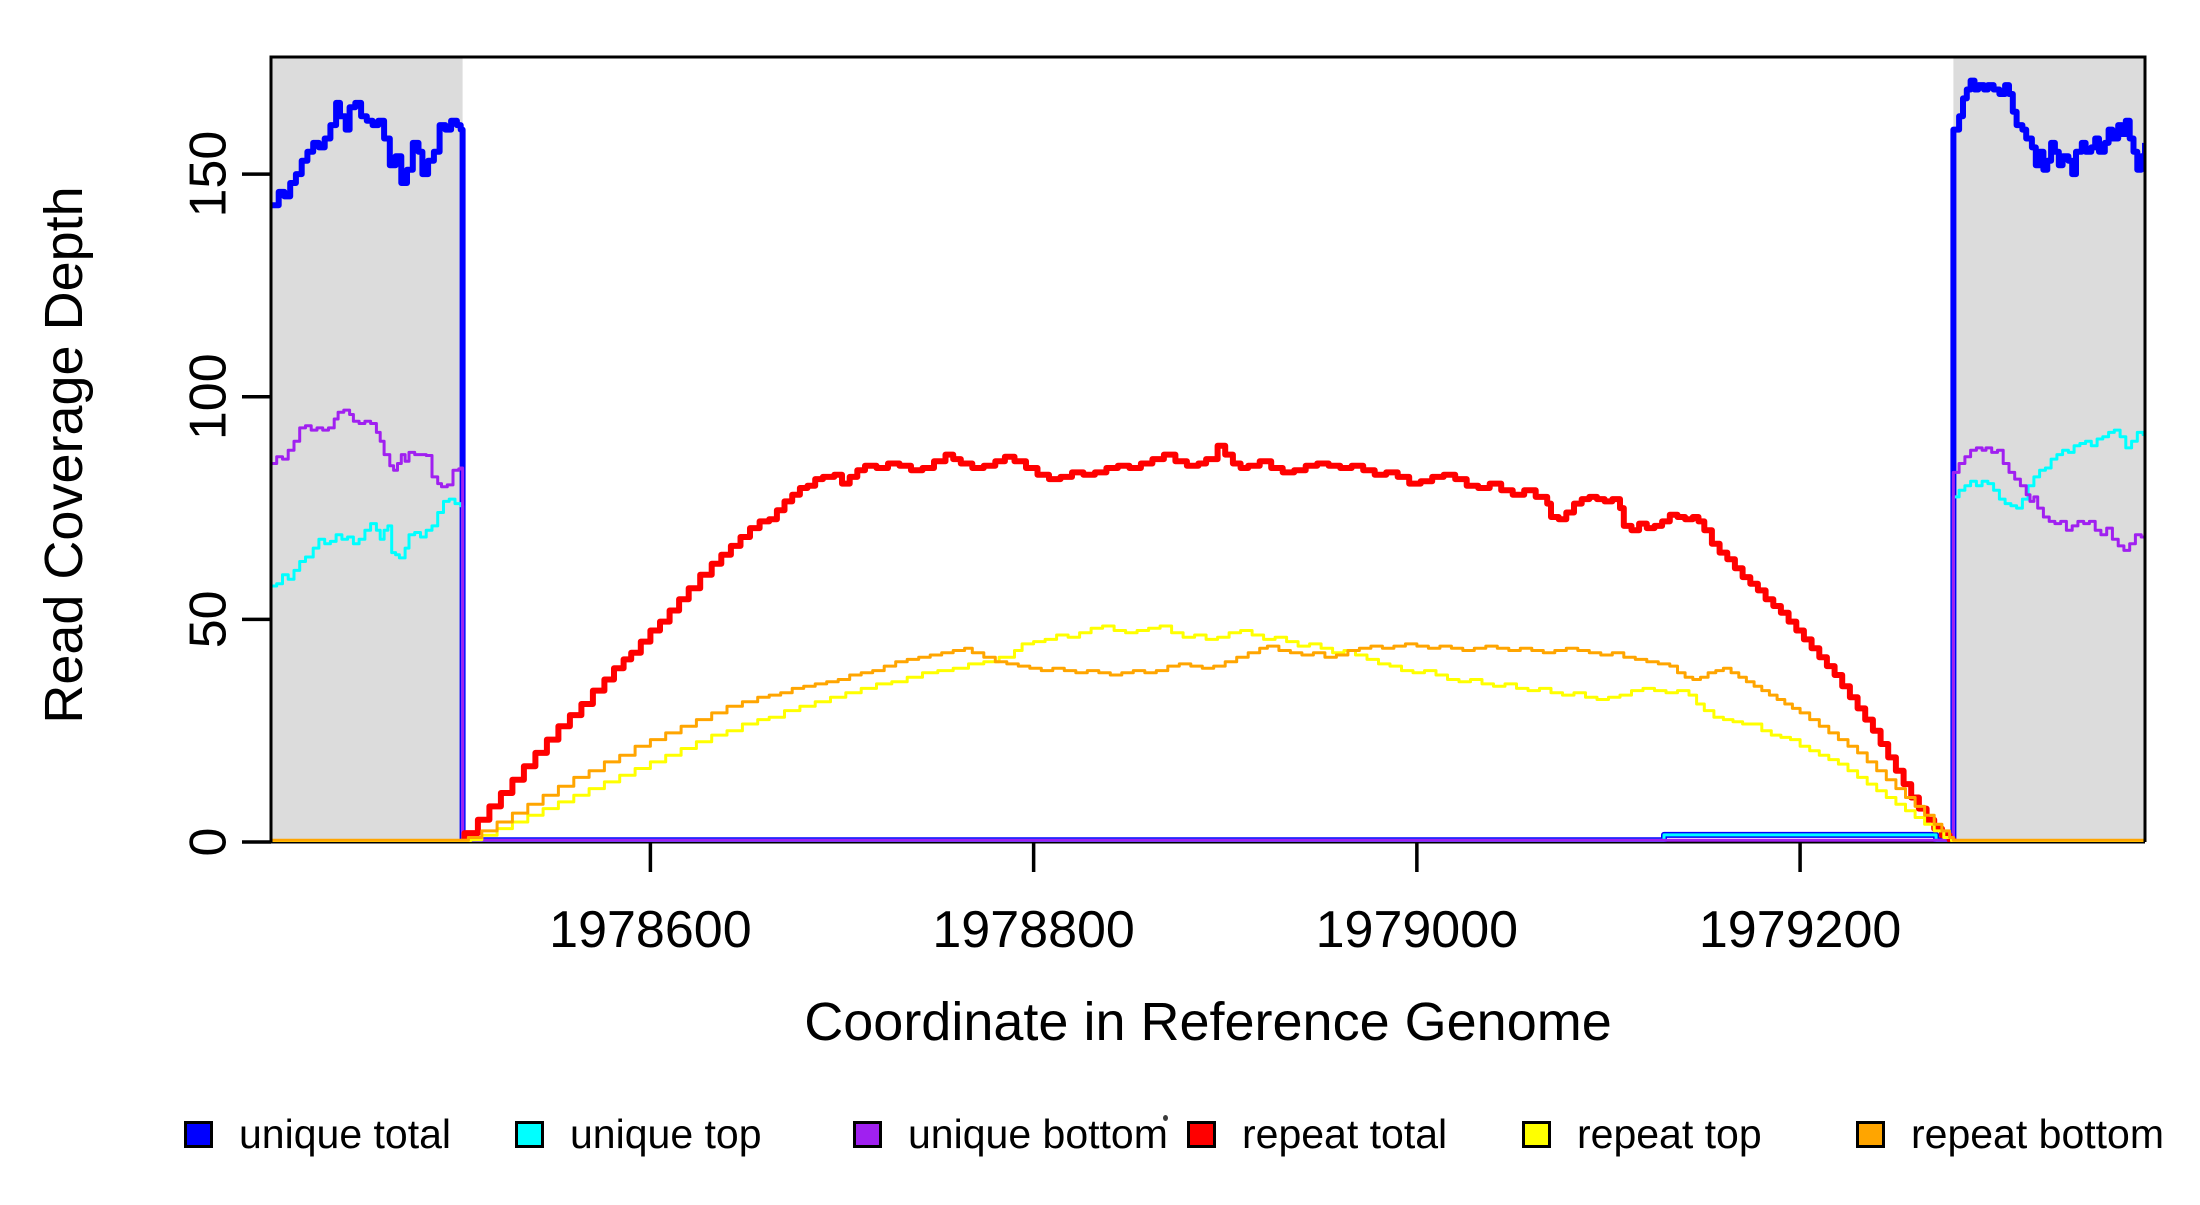  Describe the element at coordinates (209, 619) in the screenshot. I see `y-tick-label: 50` at that location.